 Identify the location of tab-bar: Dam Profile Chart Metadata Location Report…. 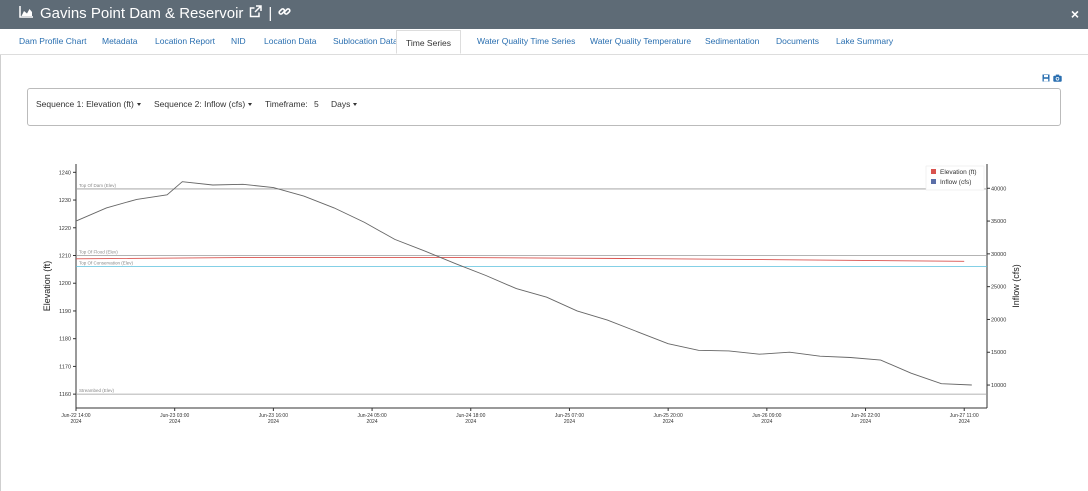
(544, 42).